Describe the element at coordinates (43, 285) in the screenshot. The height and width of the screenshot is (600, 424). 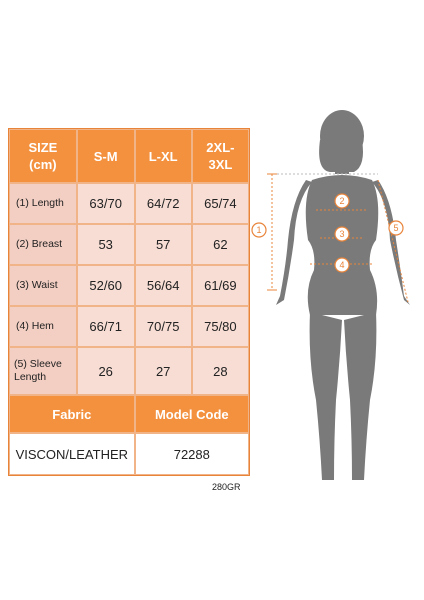
I see `row-label: (3) Waist` at that location.